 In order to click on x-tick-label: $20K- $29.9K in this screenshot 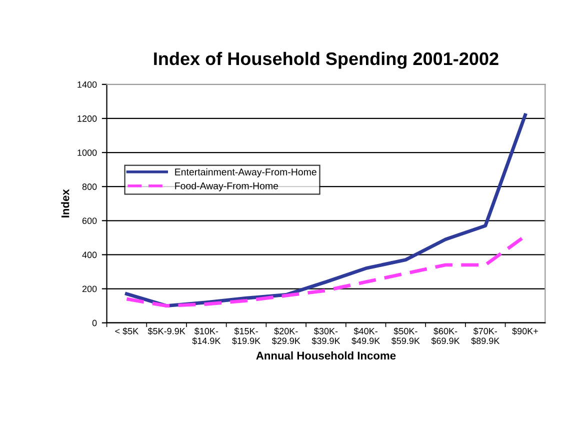, I will do `click(286, 336)`.